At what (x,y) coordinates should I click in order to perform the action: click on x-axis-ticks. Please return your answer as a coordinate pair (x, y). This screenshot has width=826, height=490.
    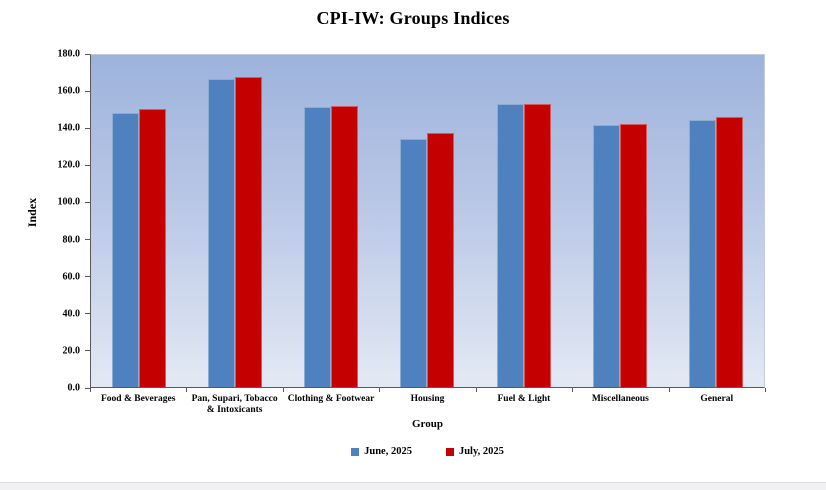
    Looking at the image, I should click on (428, 390).